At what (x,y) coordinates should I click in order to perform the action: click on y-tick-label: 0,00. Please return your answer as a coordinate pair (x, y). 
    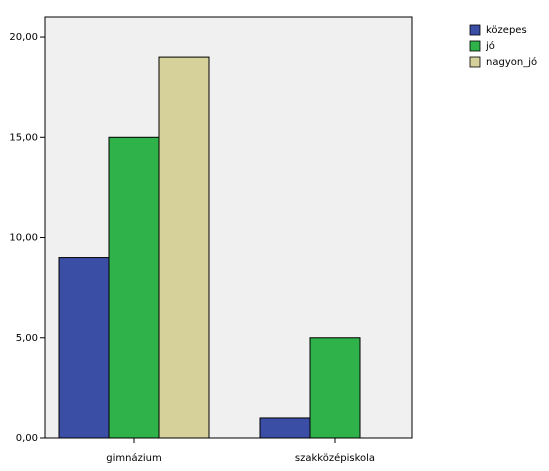
    Looking at the image, I should click on (27, 438).